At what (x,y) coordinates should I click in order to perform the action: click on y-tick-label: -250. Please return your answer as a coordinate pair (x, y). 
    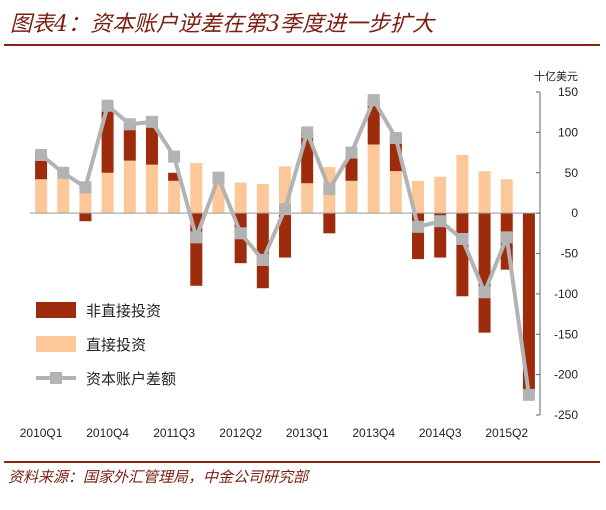
    Looking at the image, I should click on (566, 415).